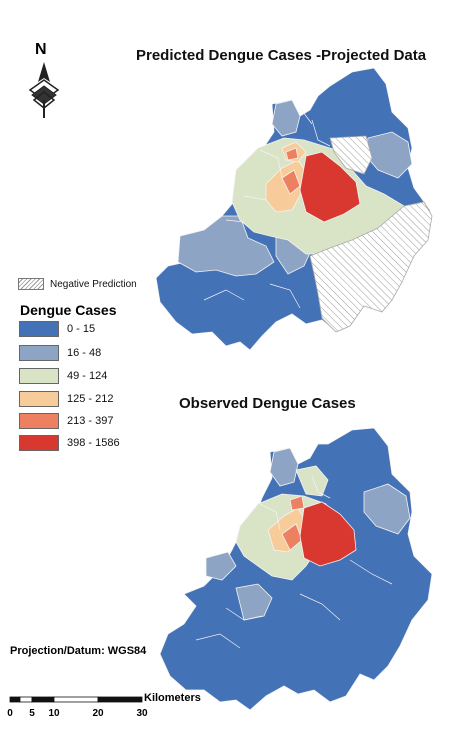 The width and height of the screenshot is (474, 738). I want to click on legend-label: 213 - 397, so click(90, 421).